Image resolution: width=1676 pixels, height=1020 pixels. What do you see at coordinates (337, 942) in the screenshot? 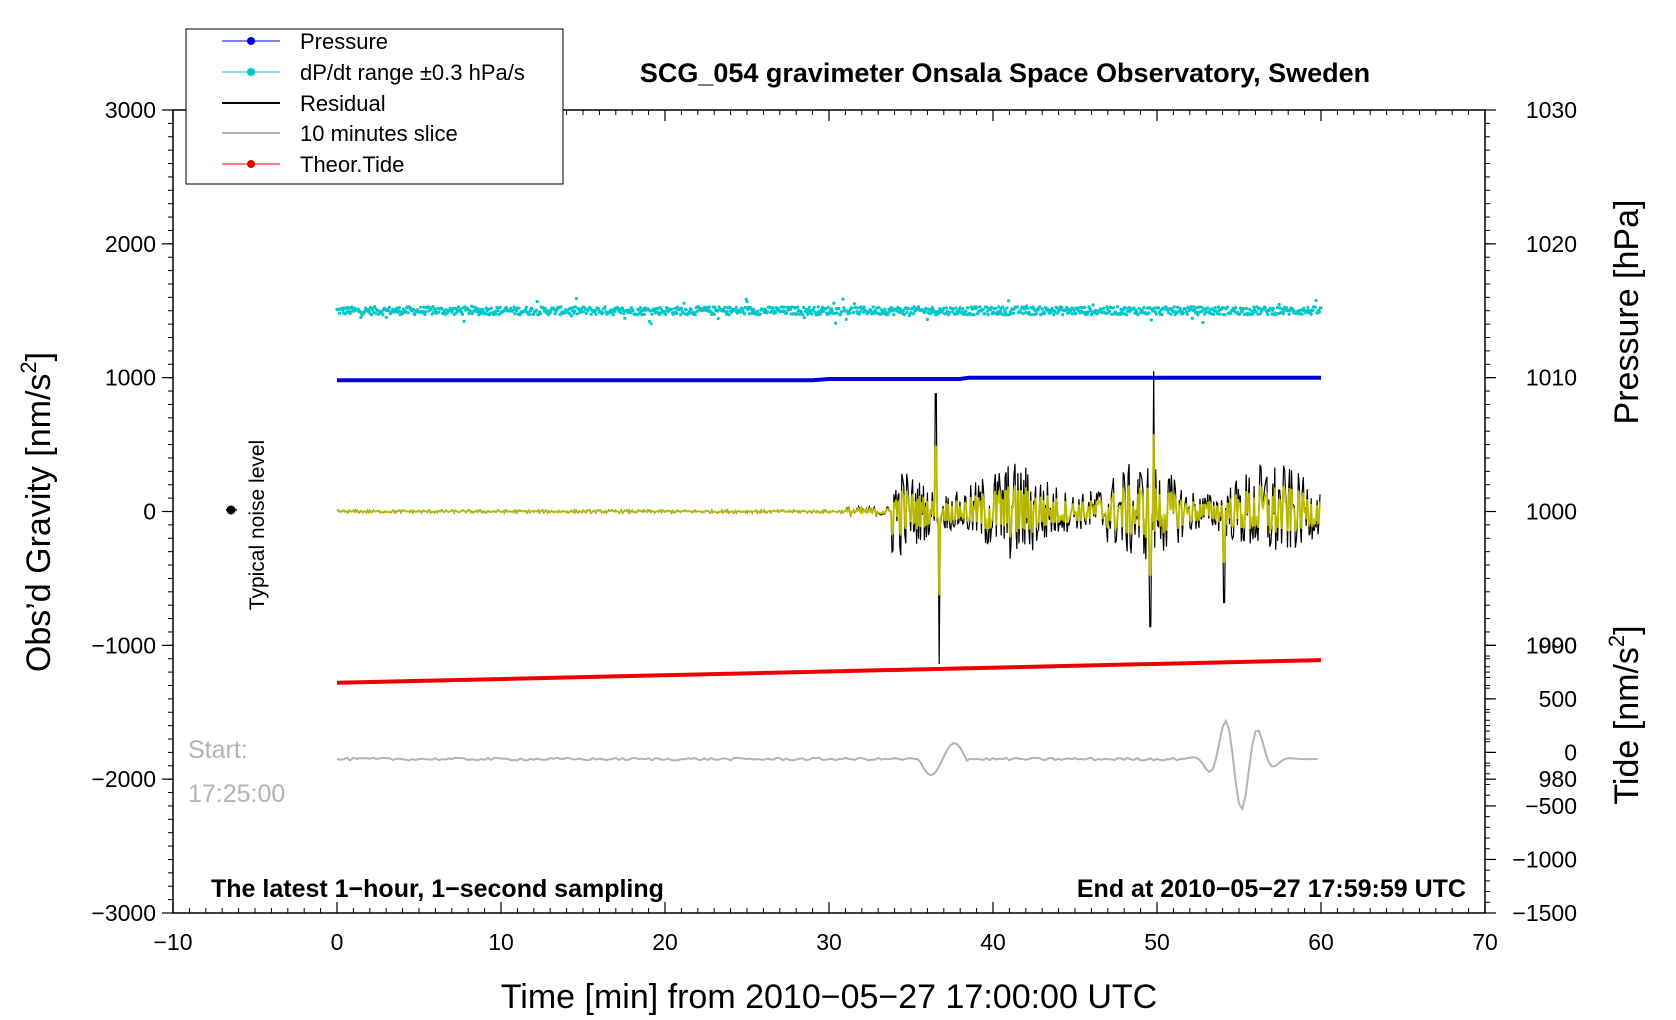
I see `x-tick-label: 0` at bounding box center [337, 942].